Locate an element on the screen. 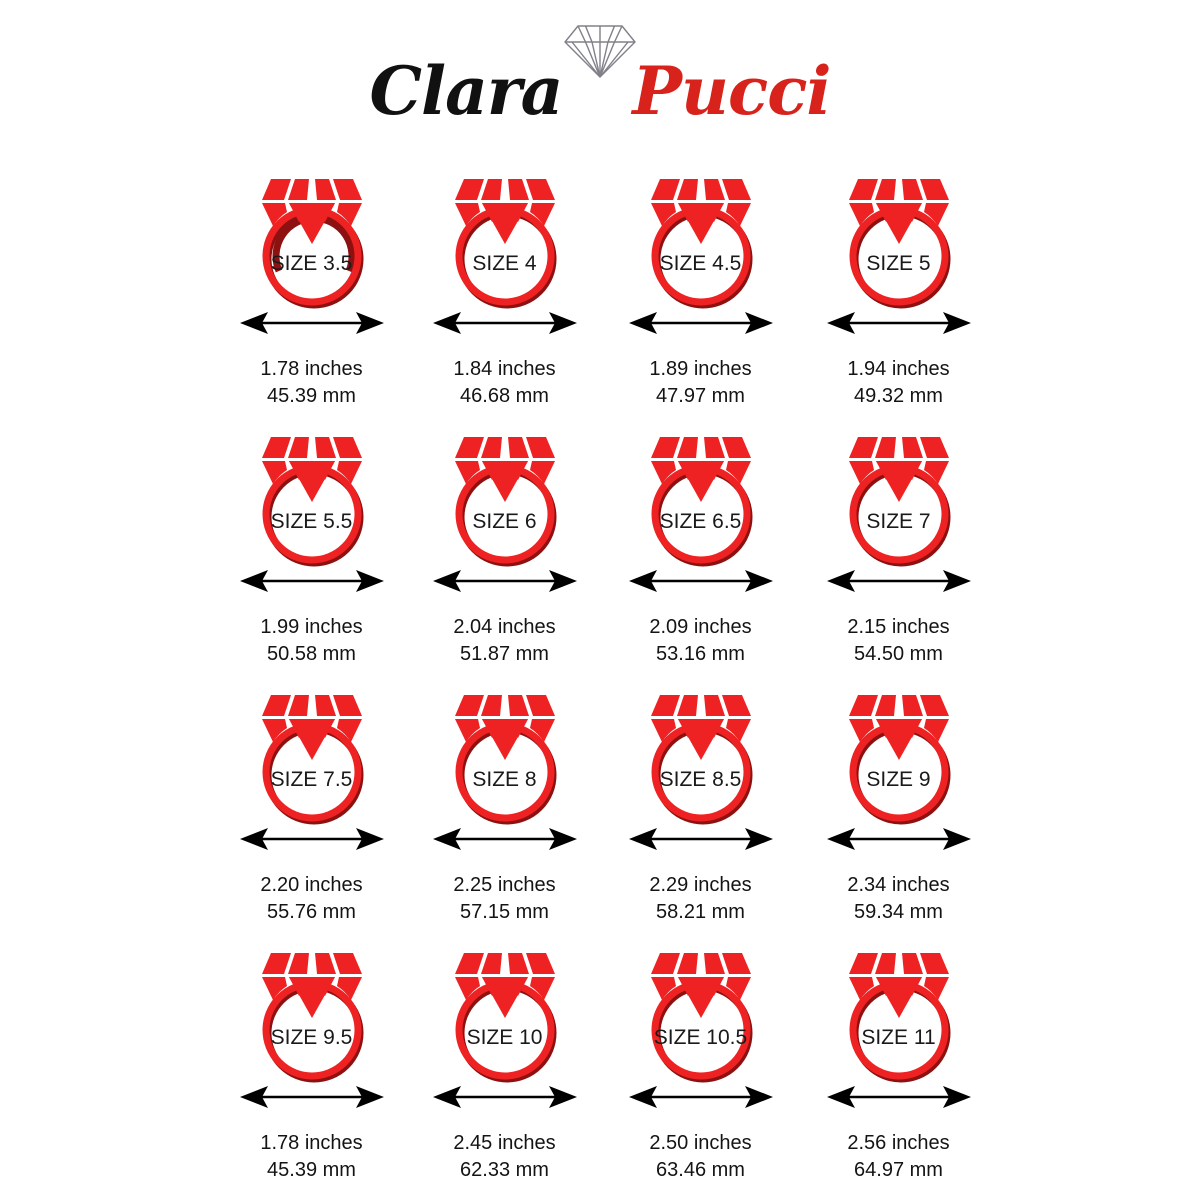 The image size is (1200, 1200). ring-size-cell: SIZE 11 2.56 inches 64.97 mm is located at coordinates (898, 1063).